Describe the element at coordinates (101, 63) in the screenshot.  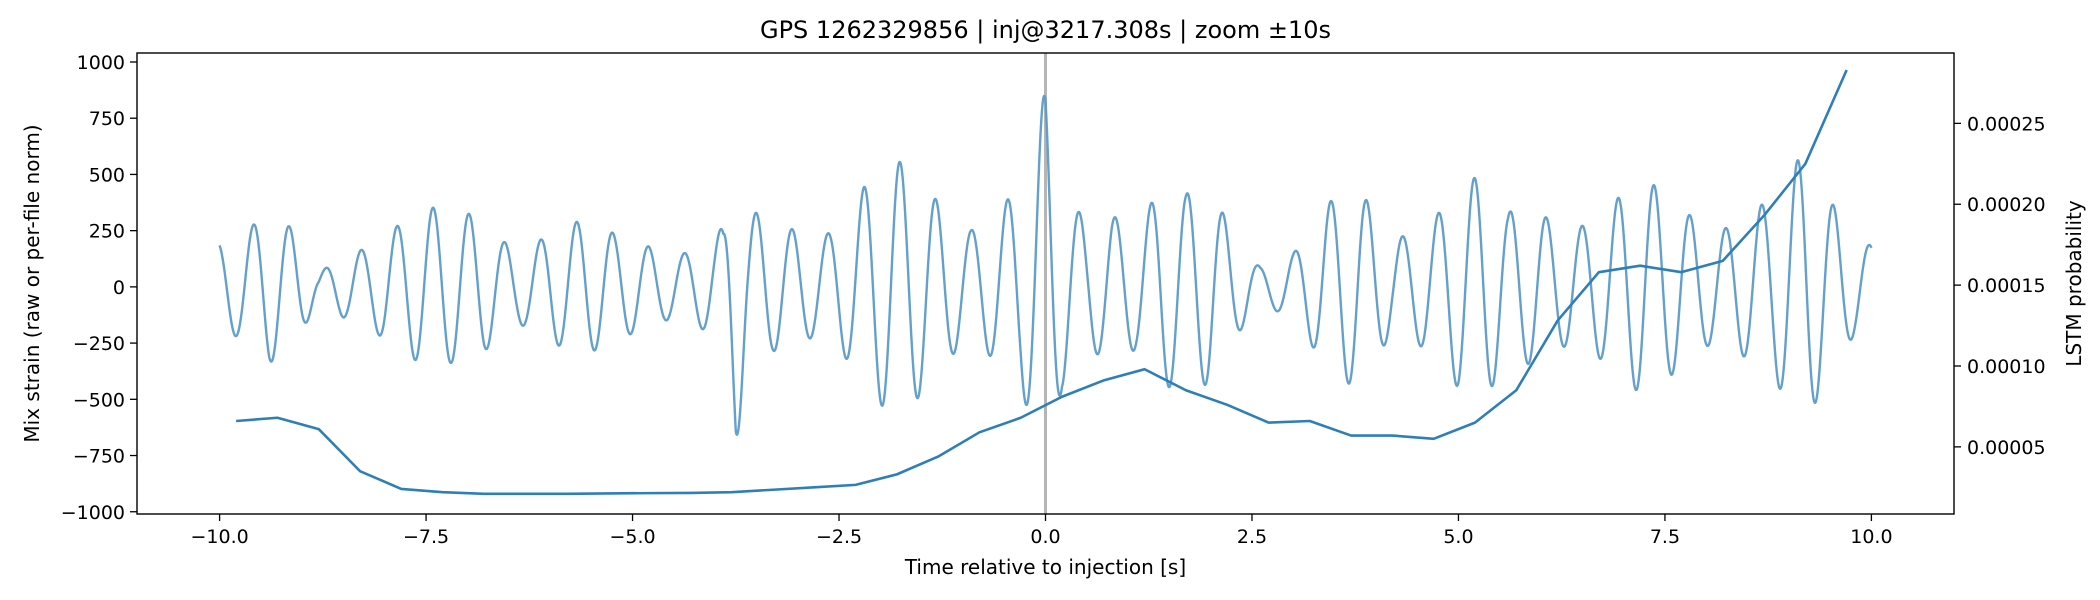
I see `y-left-tick-label: 1000` at that location.